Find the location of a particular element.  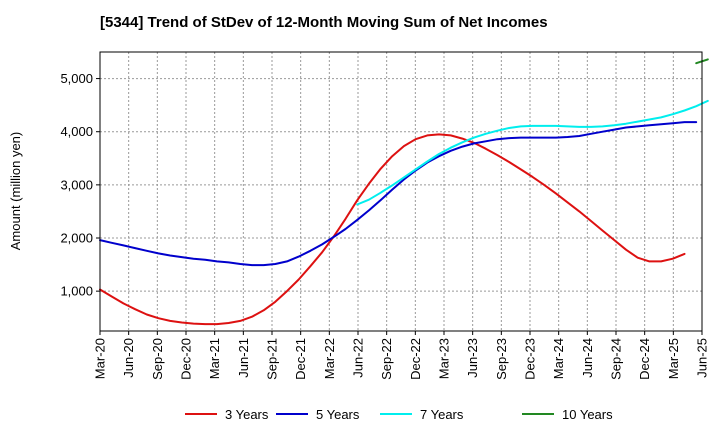

legend-label: 5 Years is located at coordinates (338, 414).